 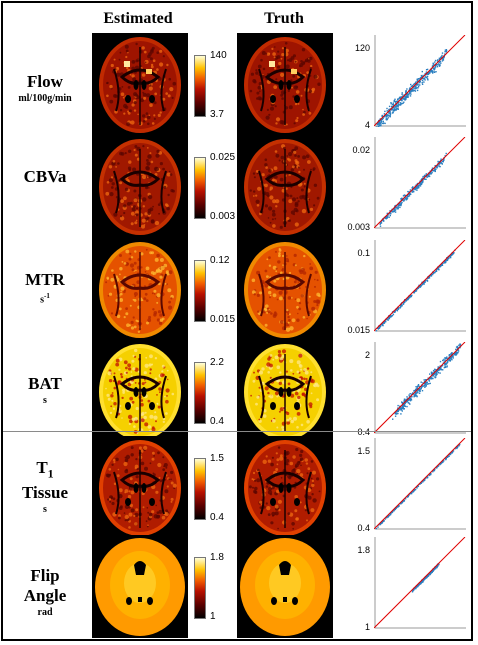 I want to click on scatter-plot-cbva, so click(x=419, y=182).